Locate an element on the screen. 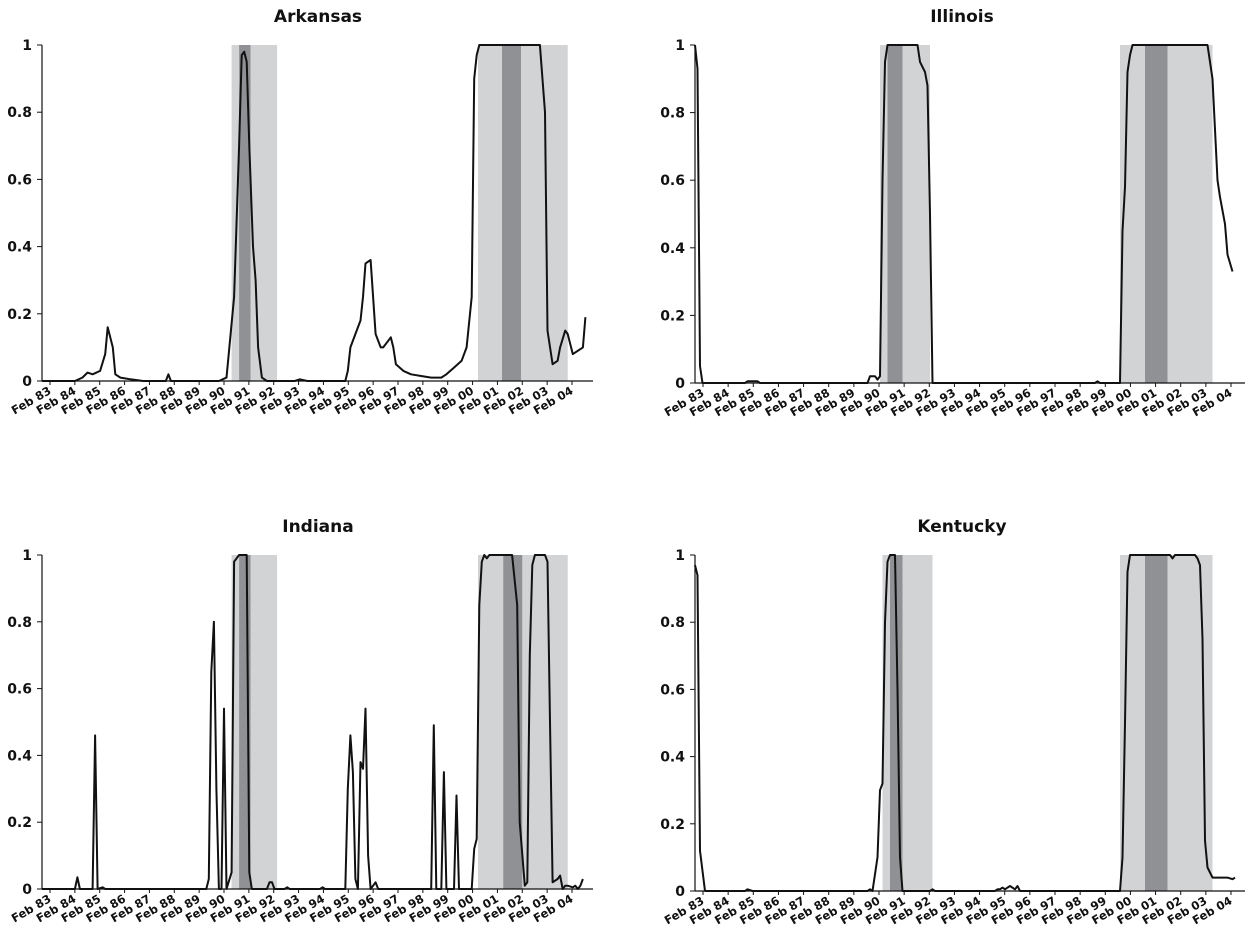 This screenshot has width=1245, height=942. chart-title: Arkansas is located at coordinates (318, 17).